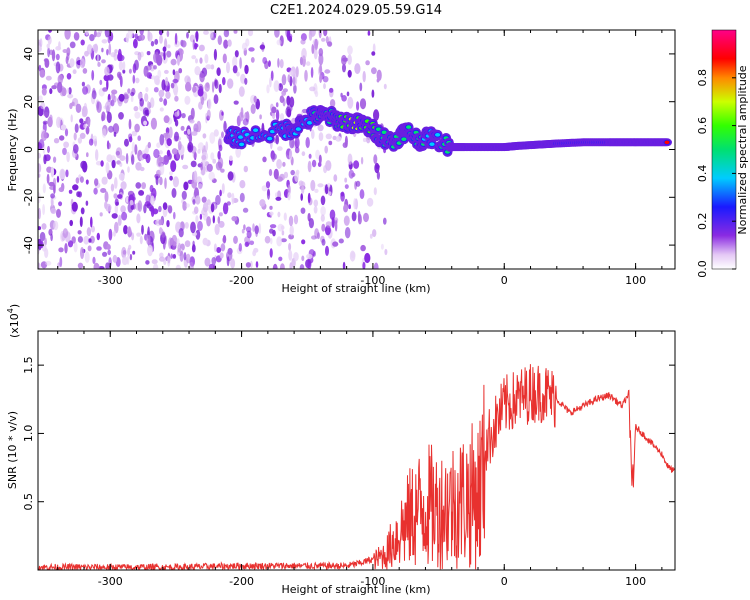 The width and height of the screenshot is (750, 600). I want to click on snr-y-multiplier: (x104), so click(13, 321).